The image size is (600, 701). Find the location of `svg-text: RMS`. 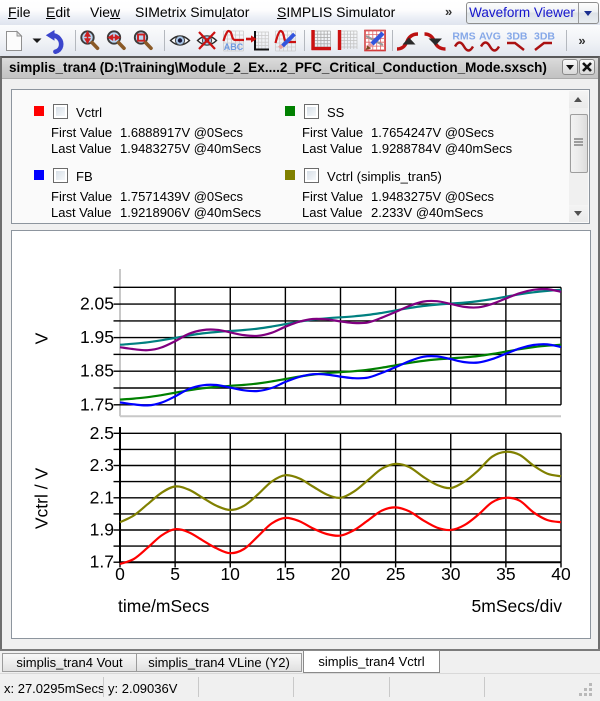

svg-text: RMS is located at coordinates (463, 37).